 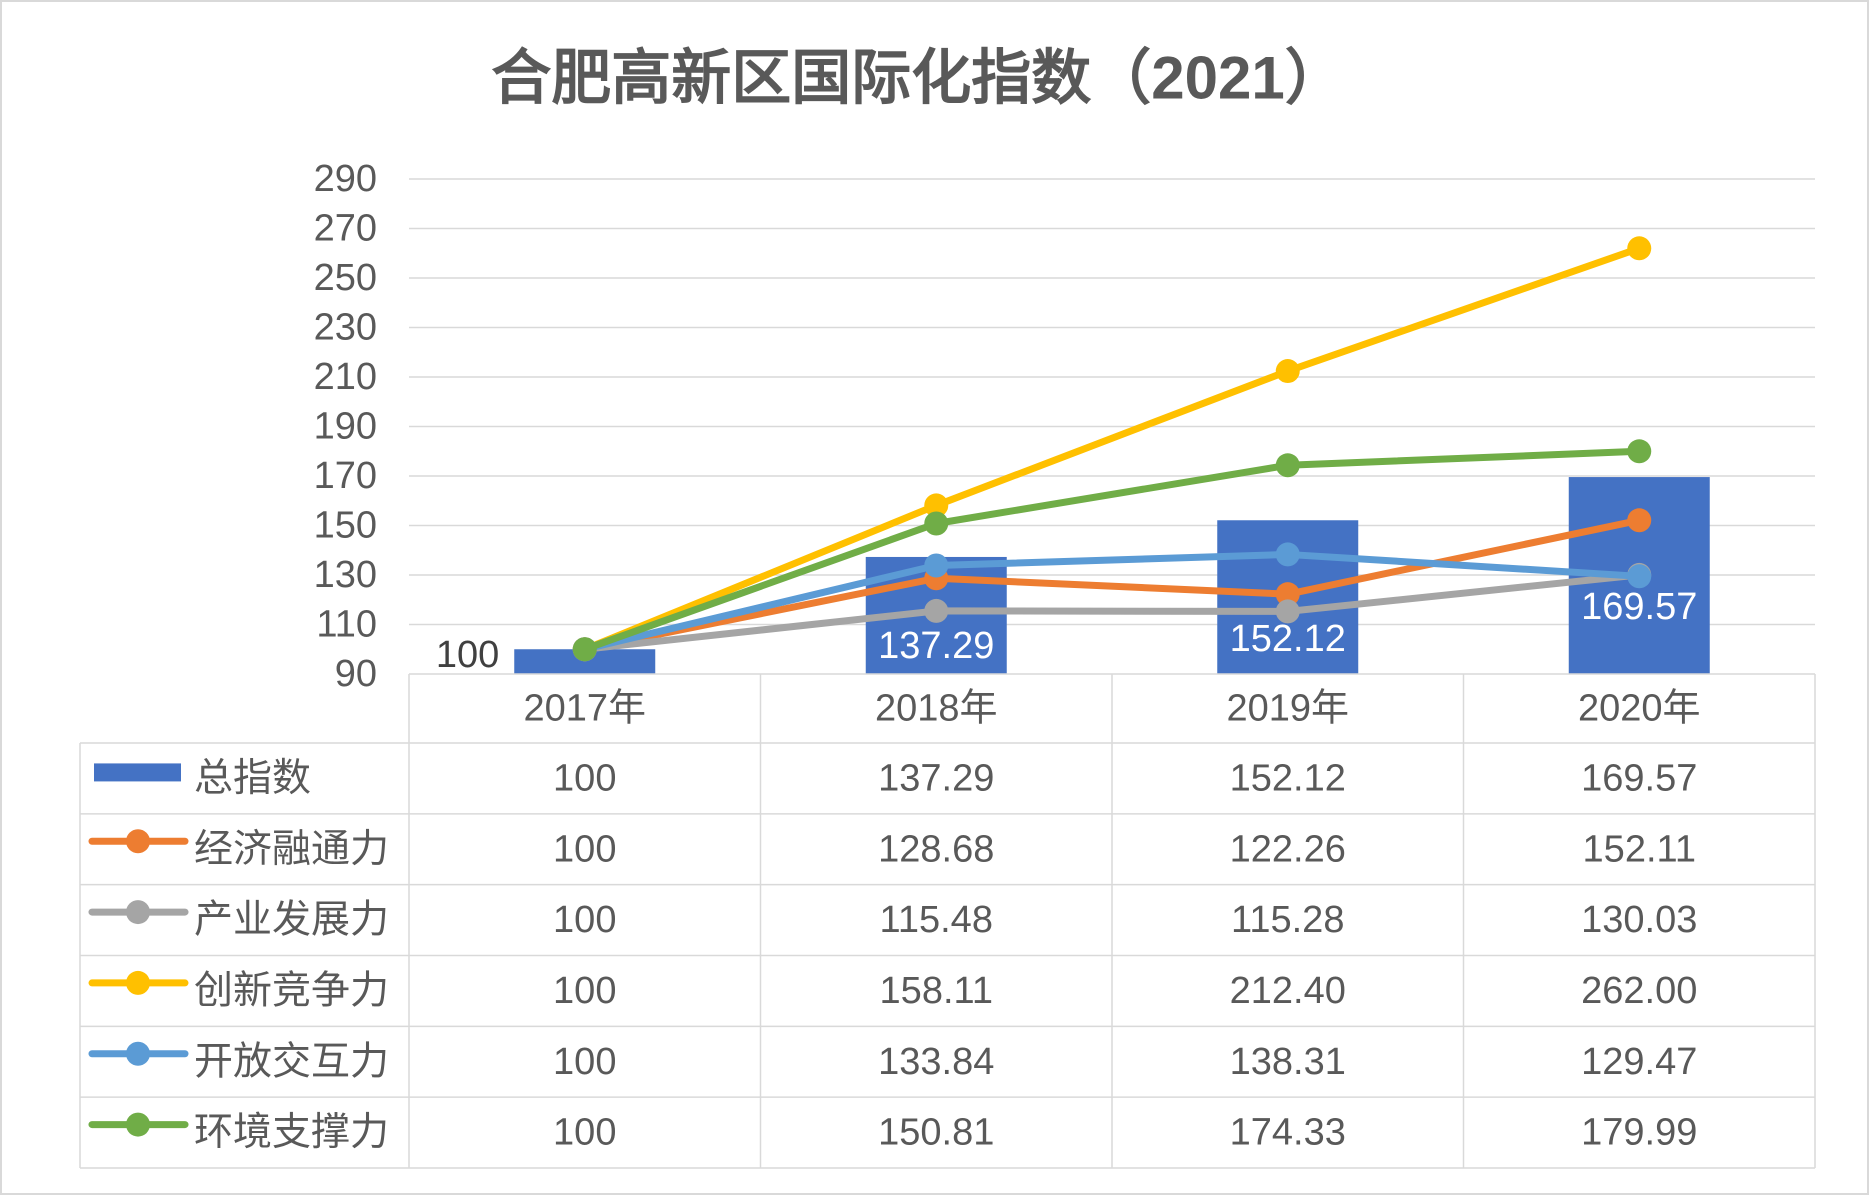 I want to click on bar-value-label: 137.29, so click(x=936, y=646).